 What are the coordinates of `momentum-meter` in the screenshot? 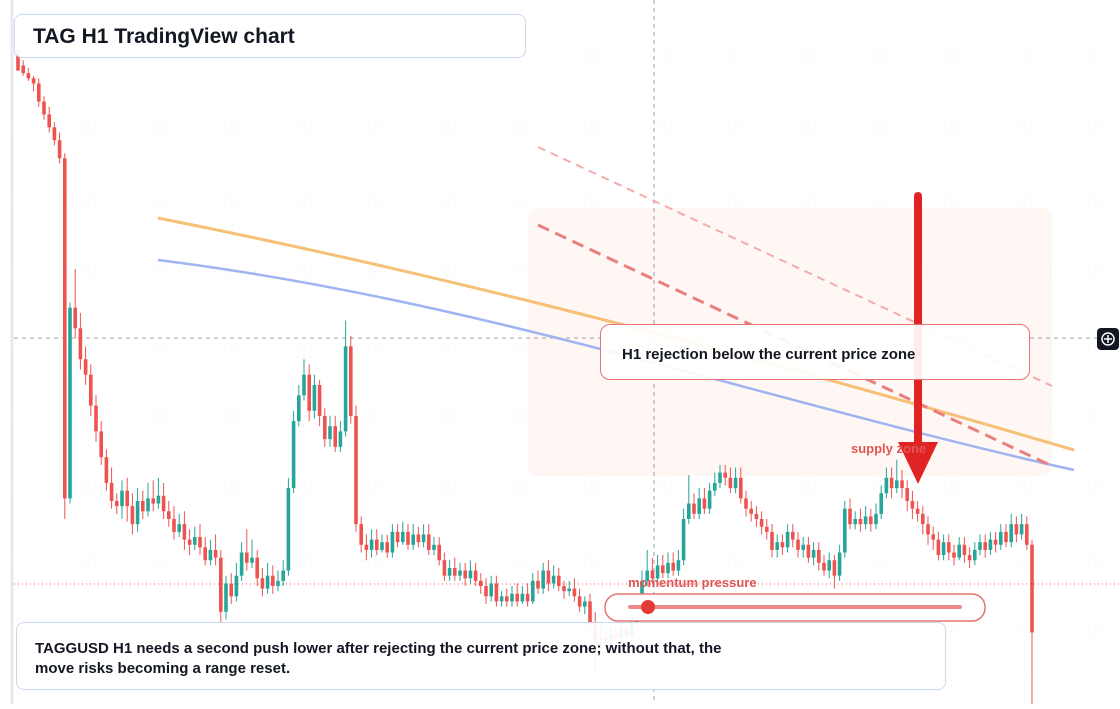 It's located at (795, 607).